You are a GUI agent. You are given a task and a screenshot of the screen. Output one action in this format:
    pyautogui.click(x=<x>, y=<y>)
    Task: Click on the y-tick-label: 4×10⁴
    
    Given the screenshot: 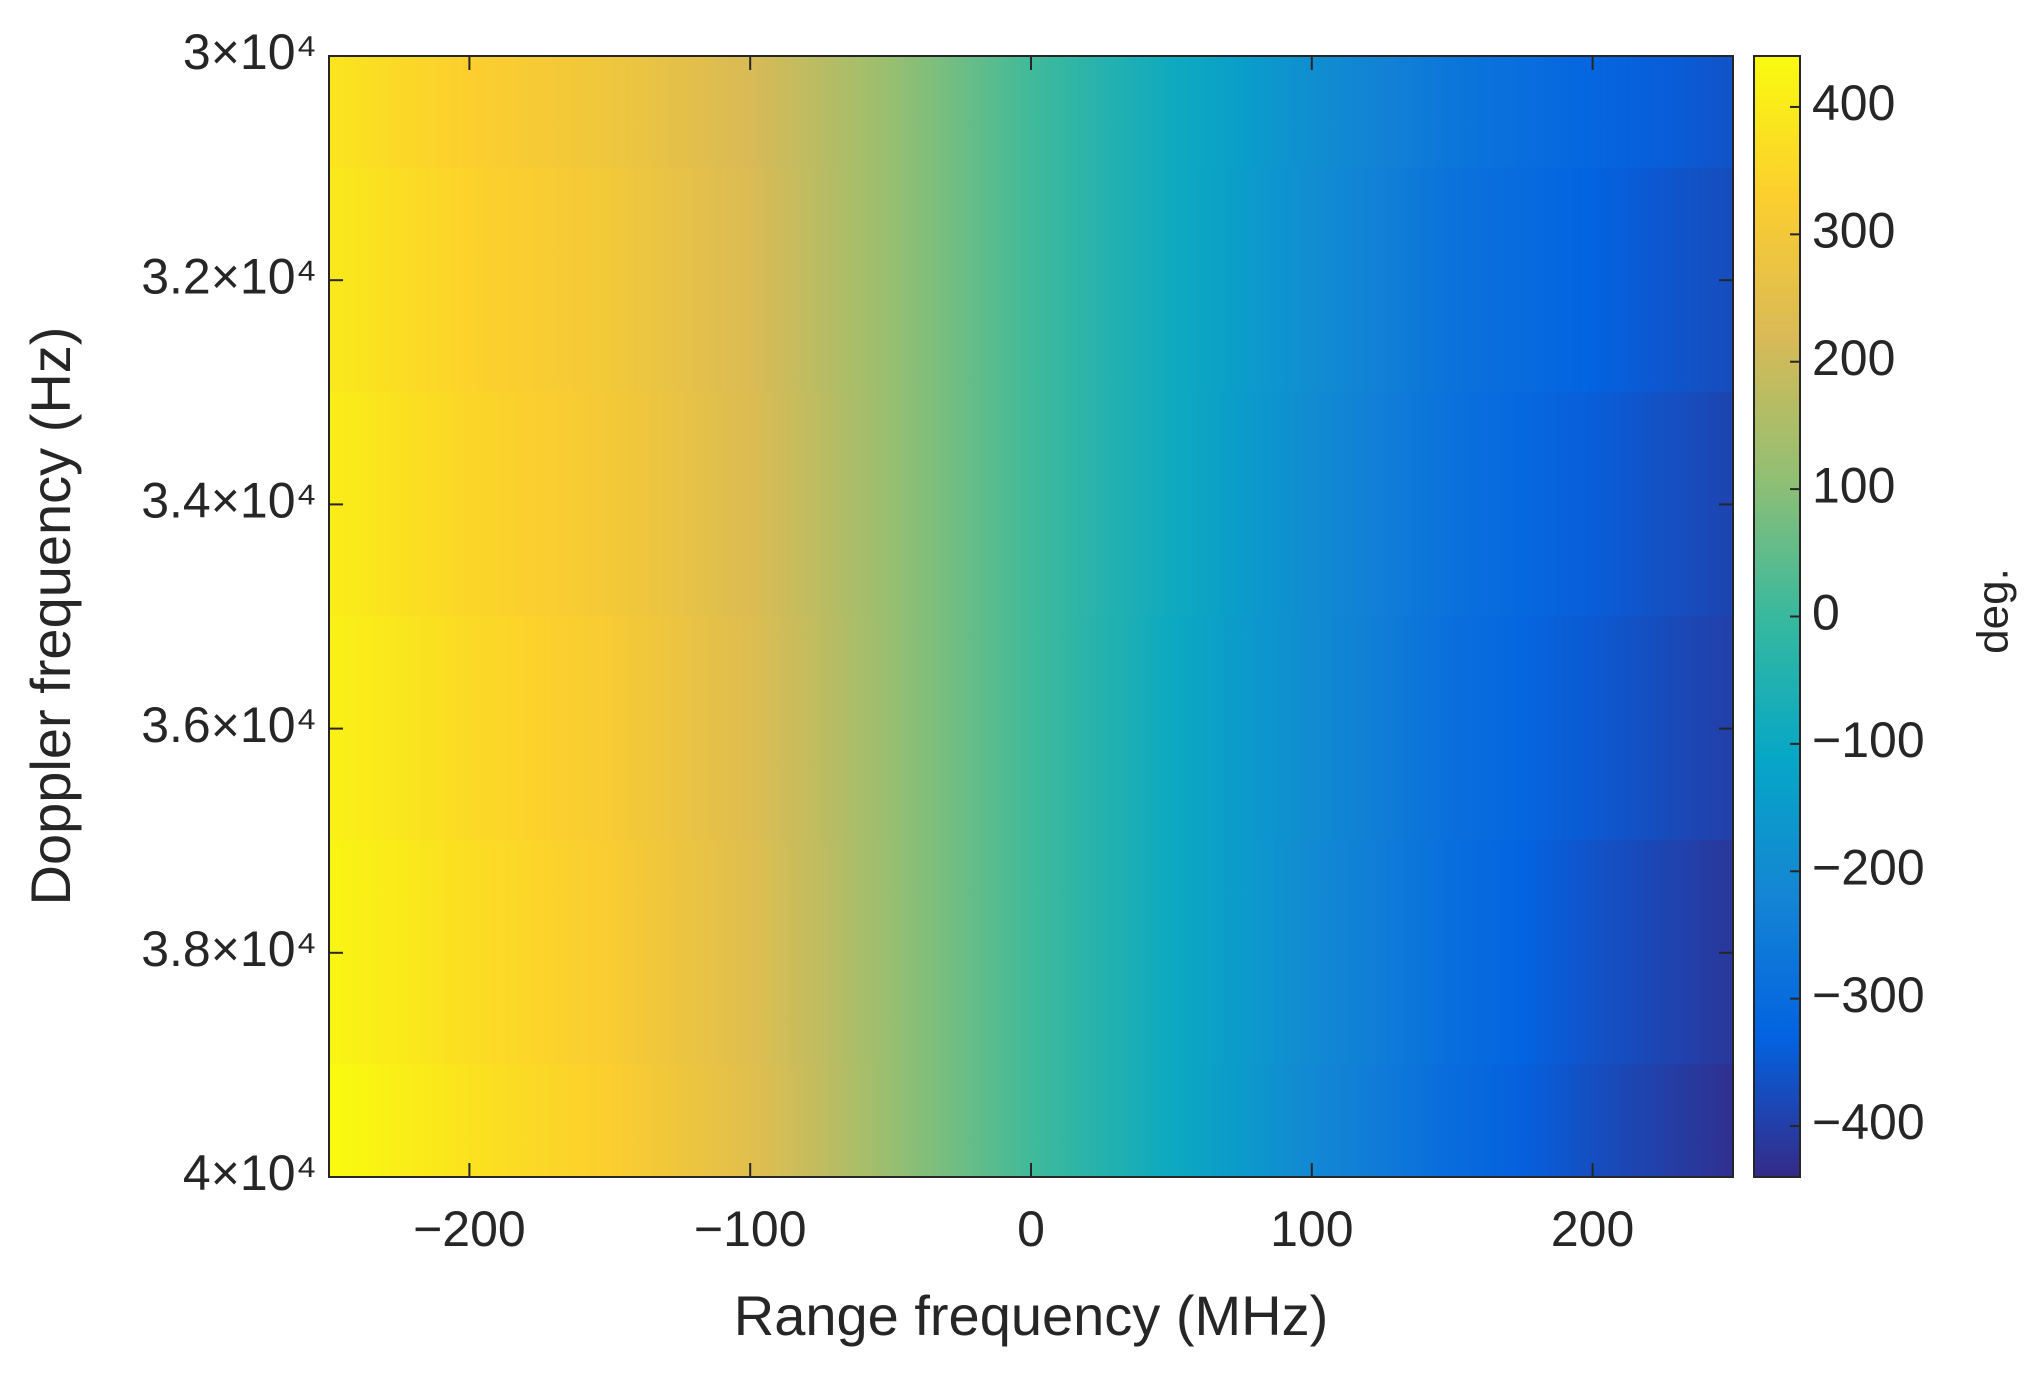 What is the action you would take?
    pyautogui.click(x=250, y=1173)
    